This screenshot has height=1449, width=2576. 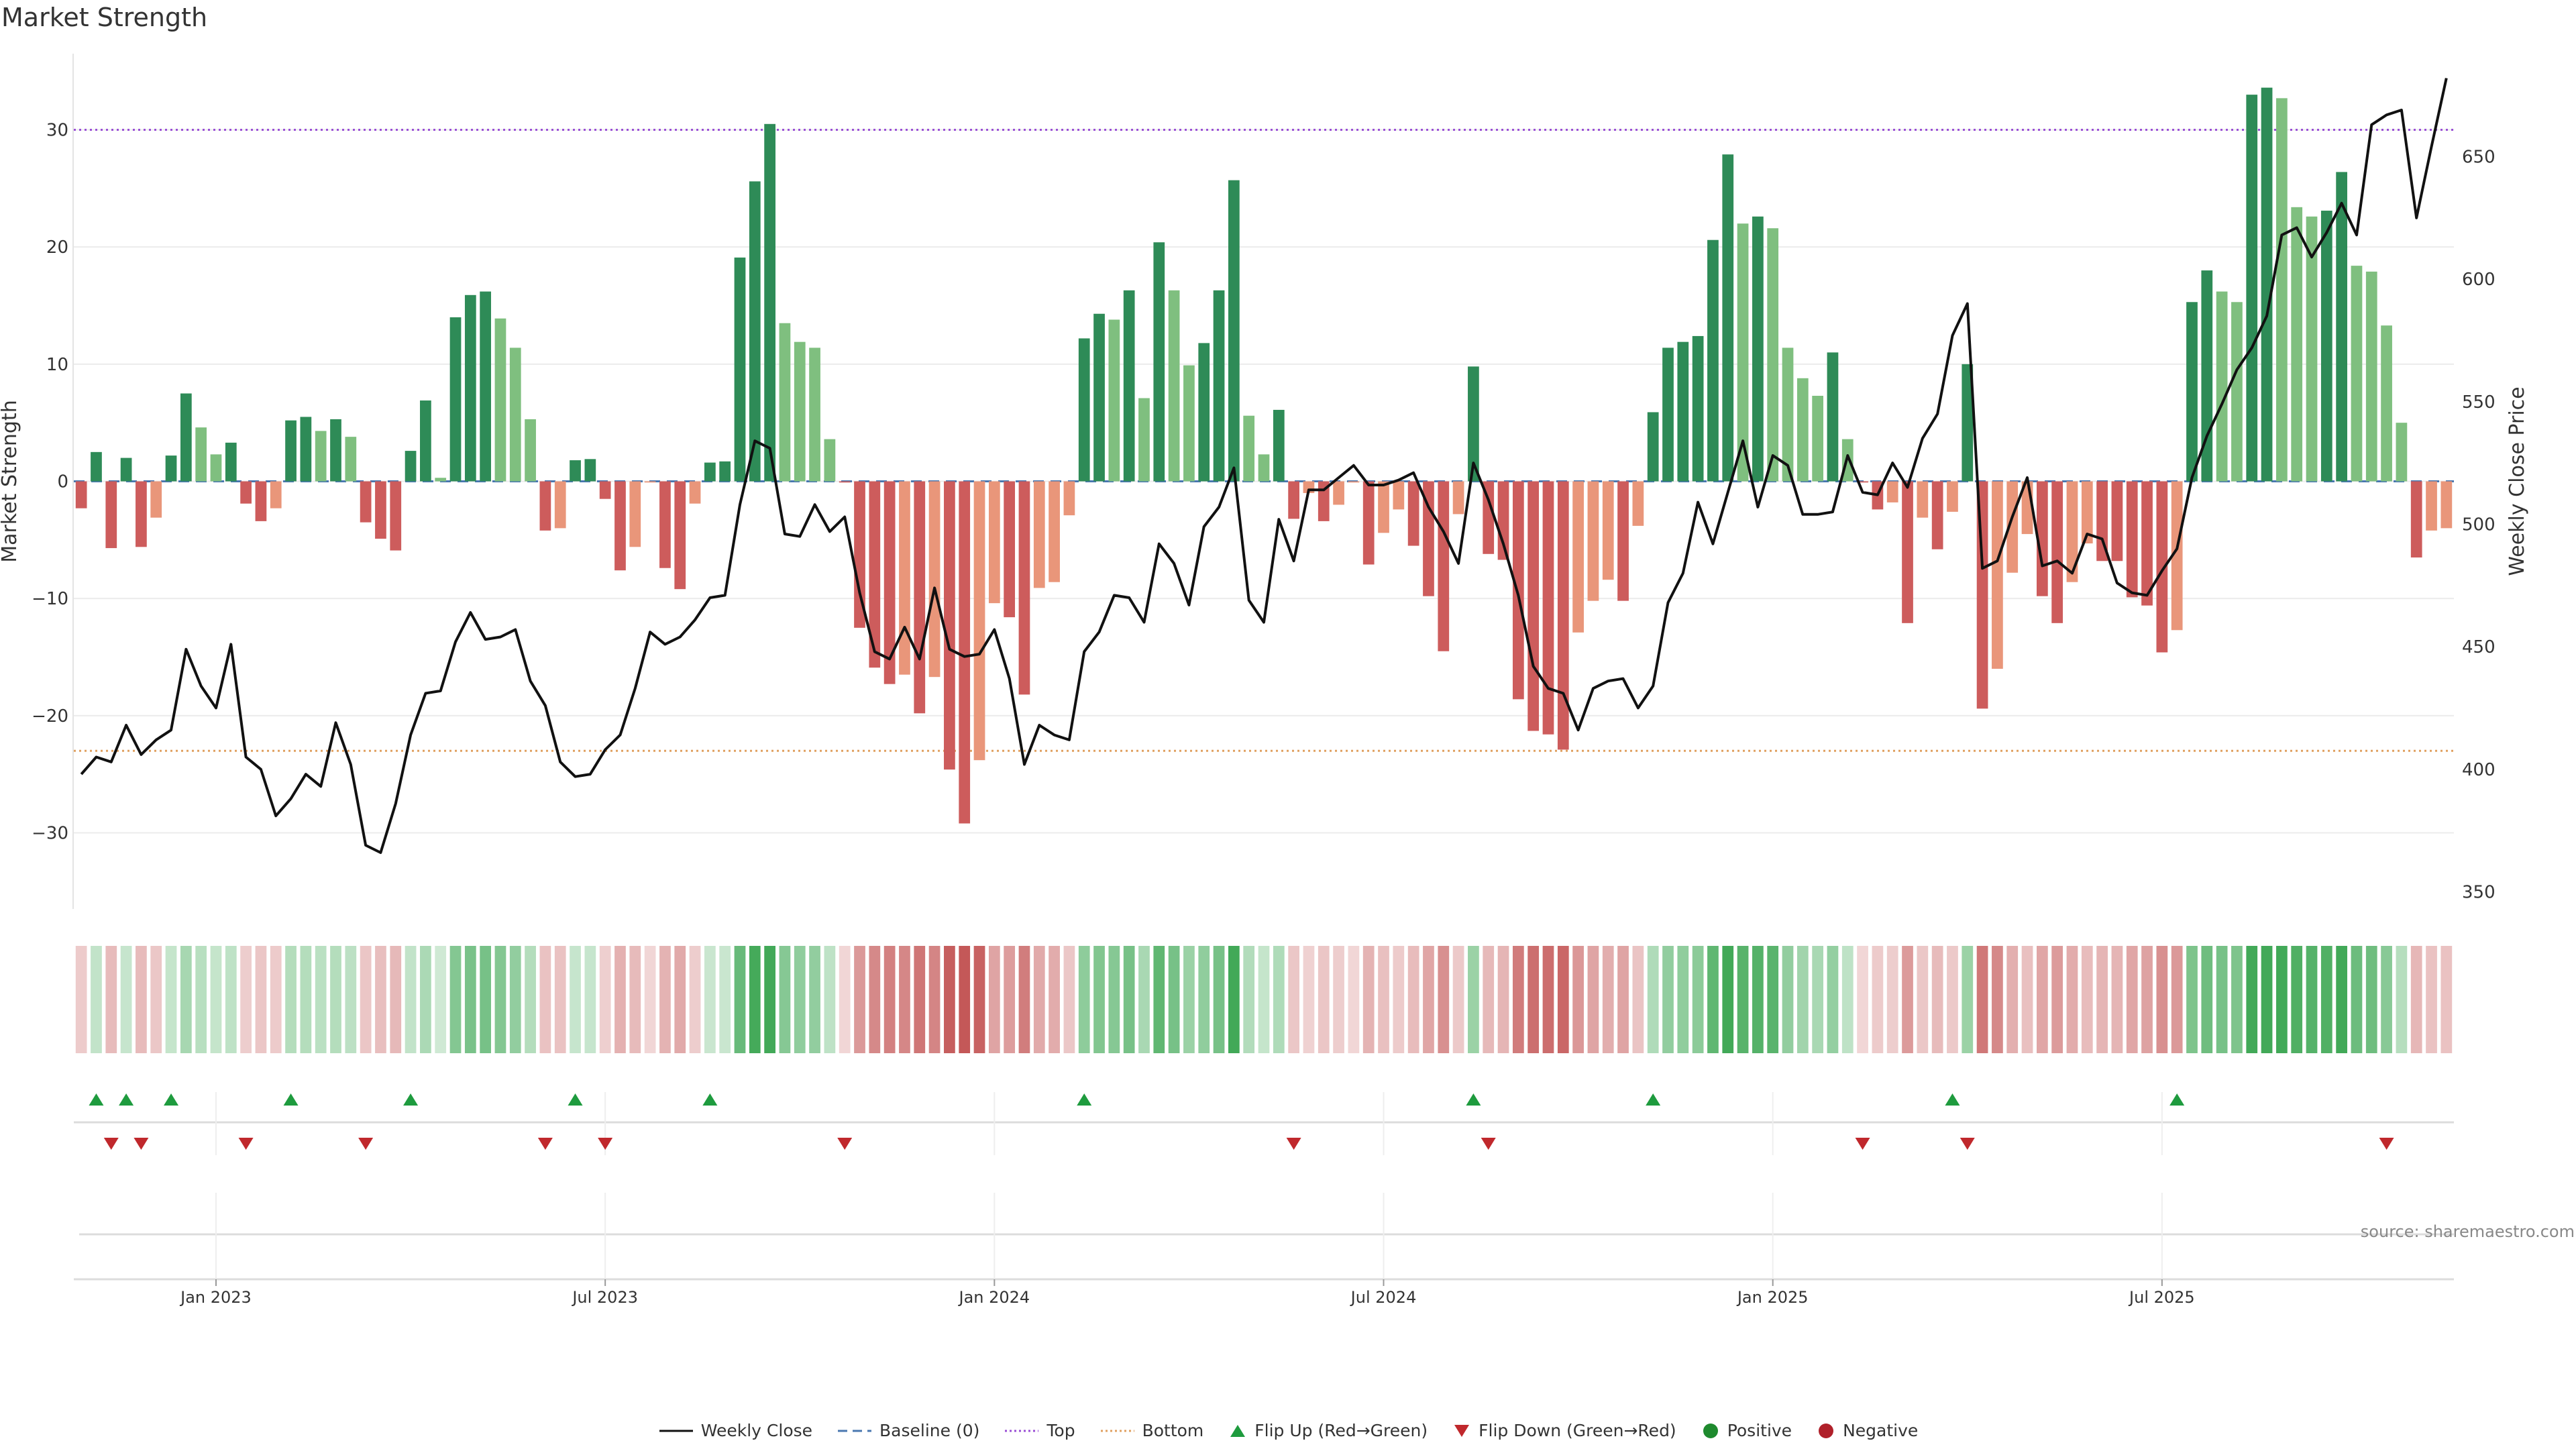 What do you see at coordinates (1746, 1430) in the screenshot?
I see `legend-positive: Positive` at bounding box center [1746, 1430].